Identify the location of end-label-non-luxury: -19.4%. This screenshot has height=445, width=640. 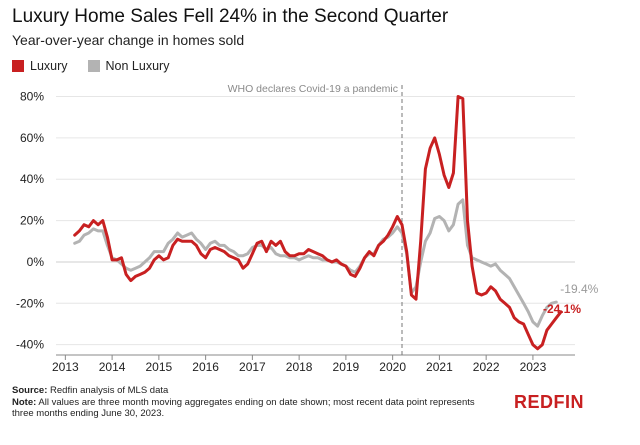
(579, 289).